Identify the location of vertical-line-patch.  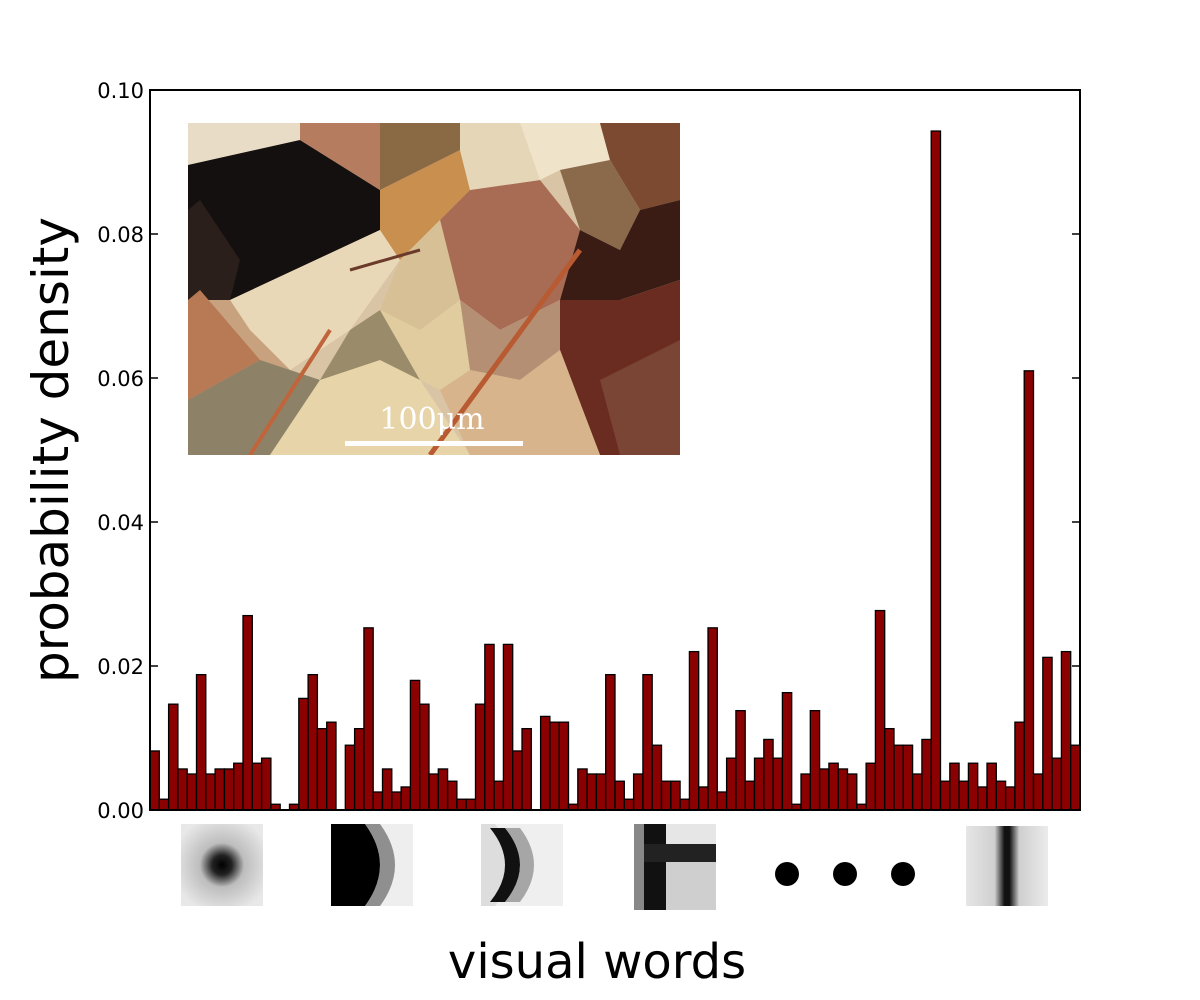
(1007, 866).